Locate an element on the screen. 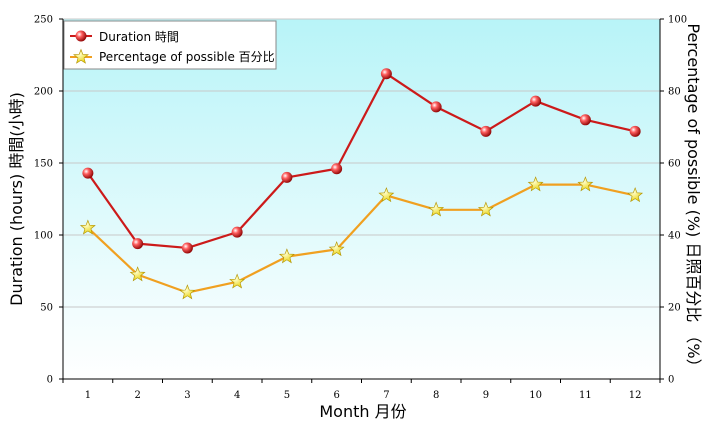 The image size is (717, 432). legend-marker-duration is located at coordinates (81, 36).